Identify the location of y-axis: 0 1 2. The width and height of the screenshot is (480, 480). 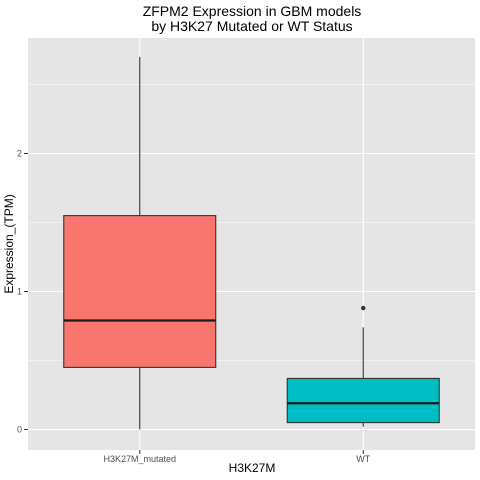
(22, 292).